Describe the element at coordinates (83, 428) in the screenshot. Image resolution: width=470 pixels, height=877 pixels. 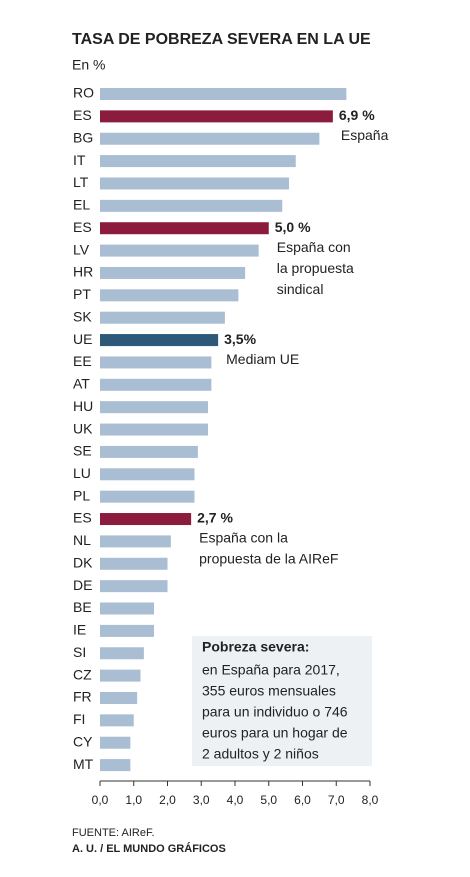
I see `y-tick-label: UK` at that location.